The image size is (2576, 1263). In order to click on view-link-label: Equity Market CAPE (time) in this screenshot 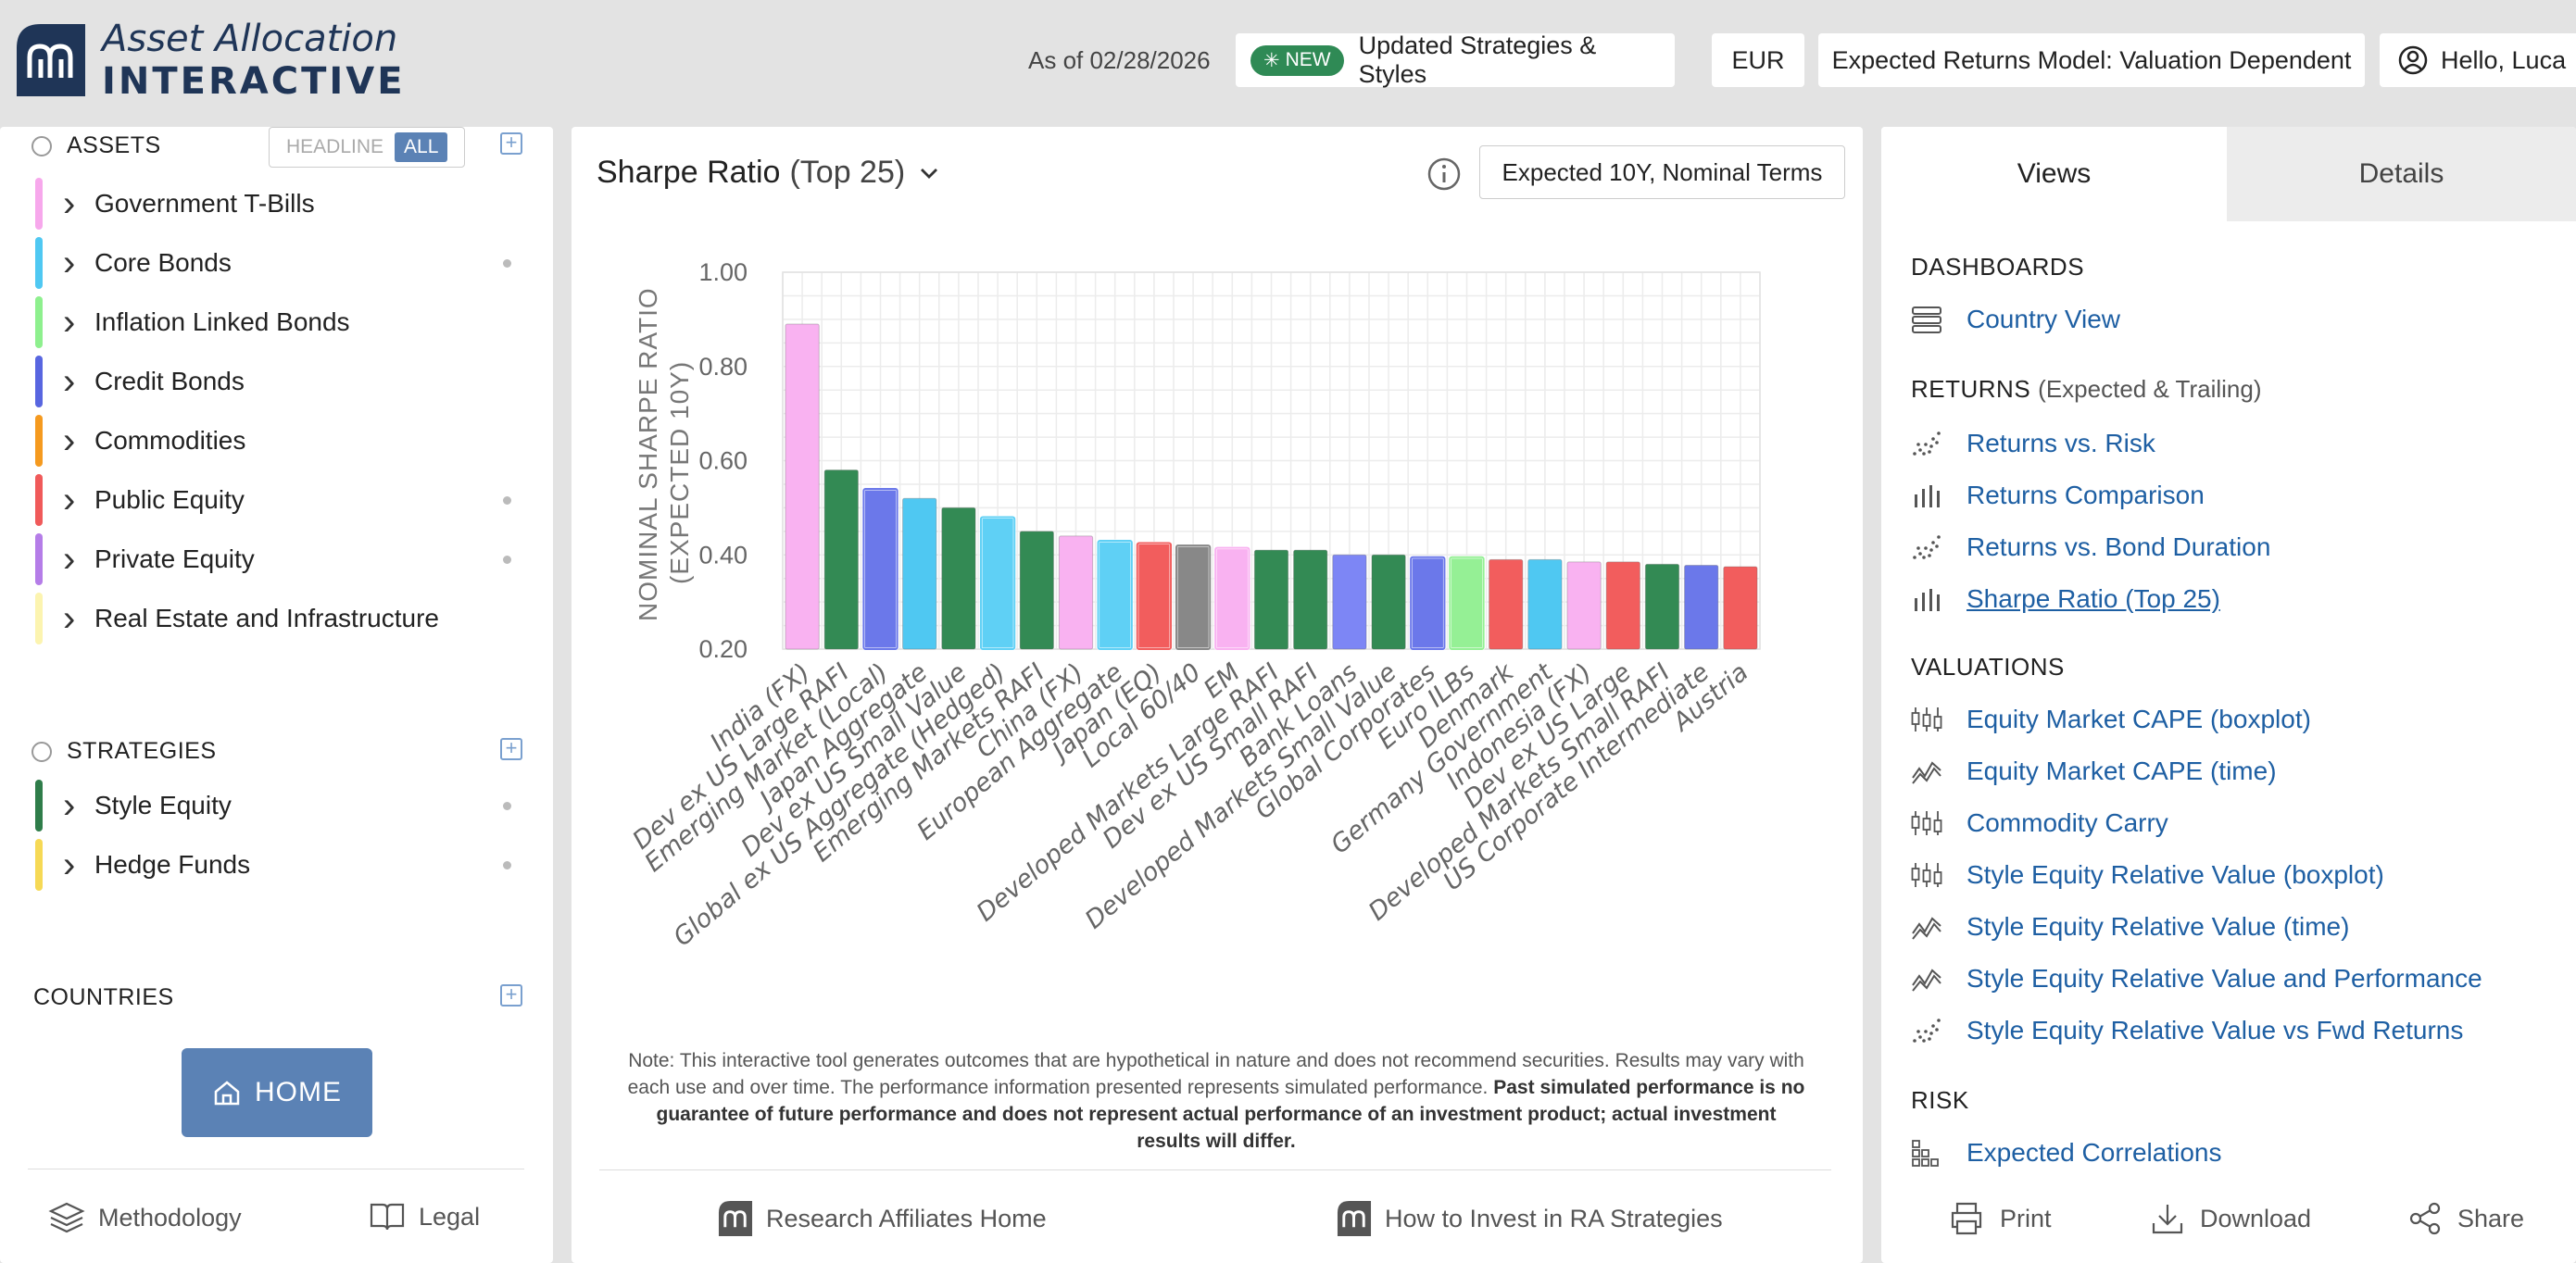, I will do `click(2122, 771)`.